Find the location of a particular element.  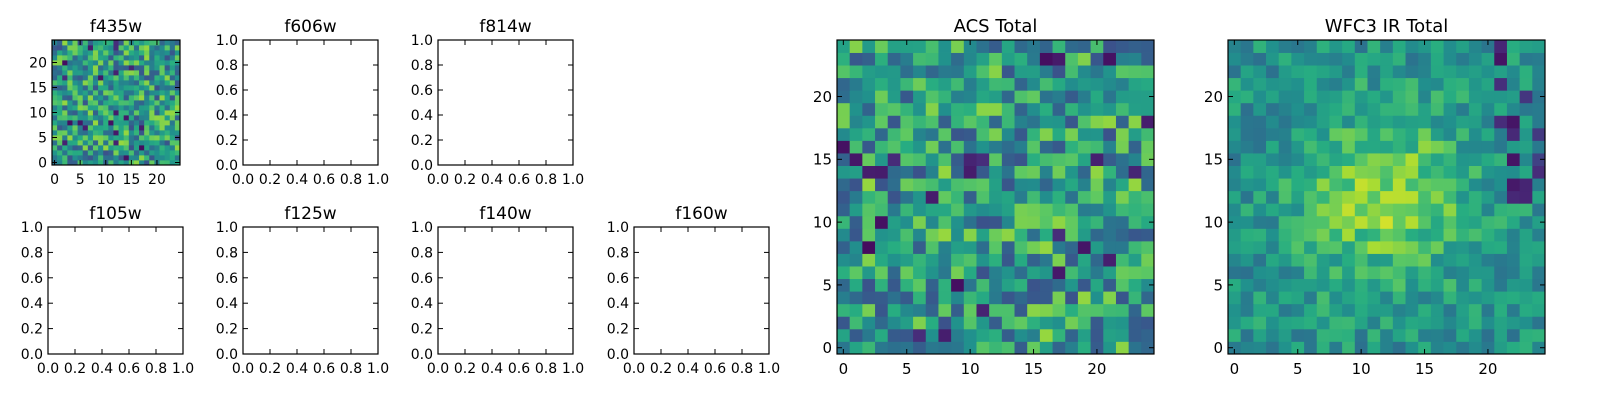

x-tick-label: 1.0 is located at coordinates (769, 369).